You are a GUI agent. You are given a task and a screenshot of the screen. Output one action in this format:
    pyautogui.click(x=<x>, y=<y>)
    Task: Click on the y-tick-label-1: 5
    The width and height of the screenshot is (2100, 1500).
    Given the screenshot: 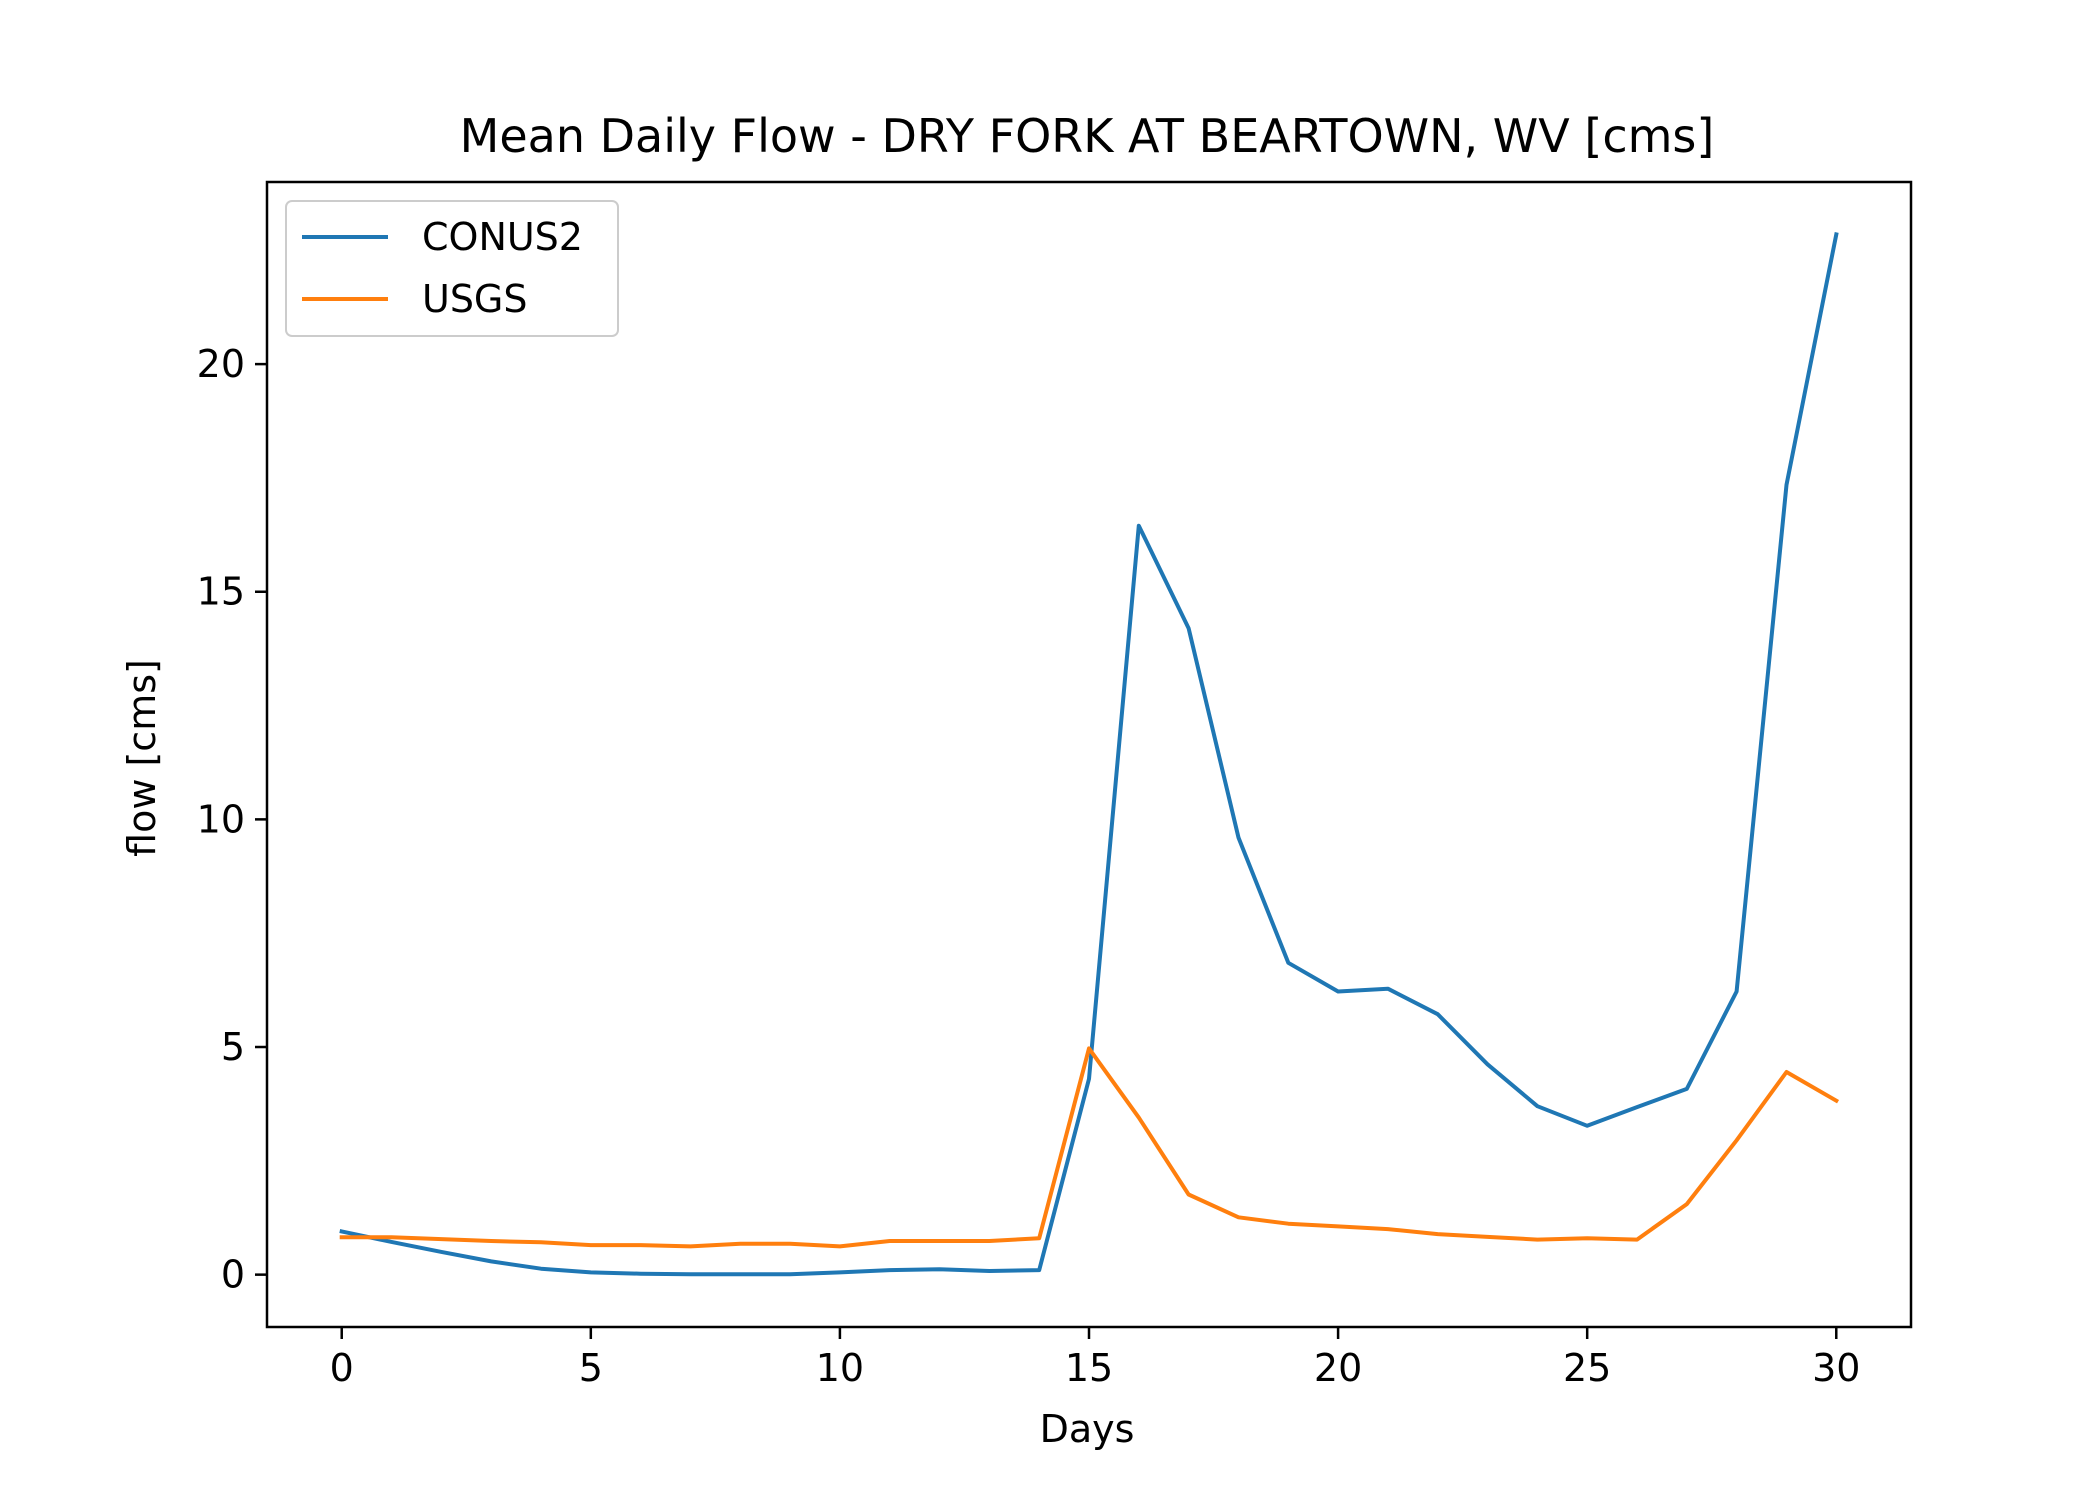 What is the action you would take?
    pyautogui.click(x=233, y=1047)
    